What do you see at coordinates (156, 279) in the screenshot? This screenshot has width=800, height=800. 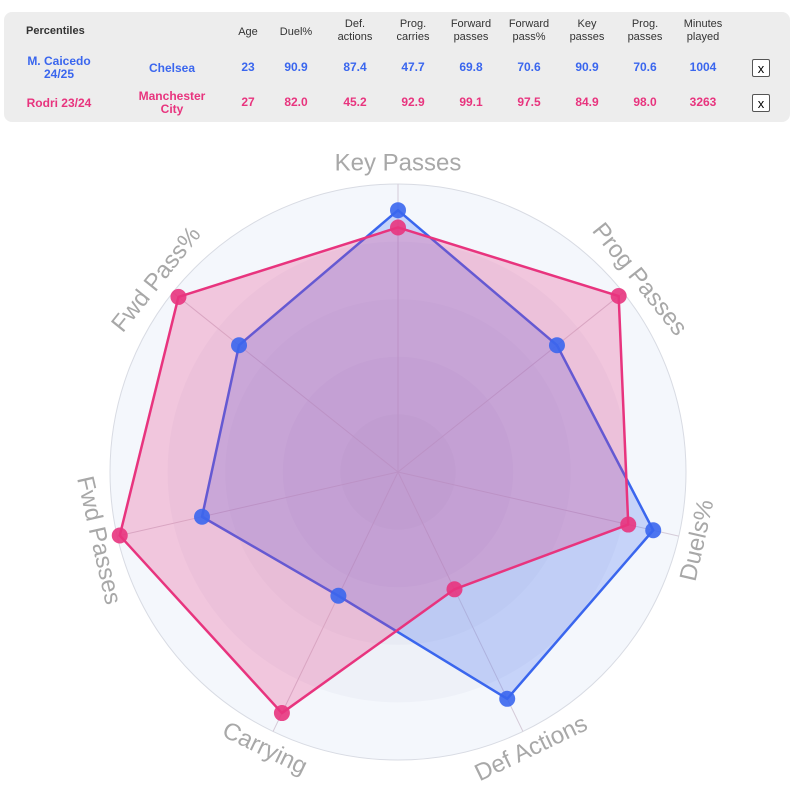 I see `axis-label: Fwd Pass%` at bounding box center [156, 279].